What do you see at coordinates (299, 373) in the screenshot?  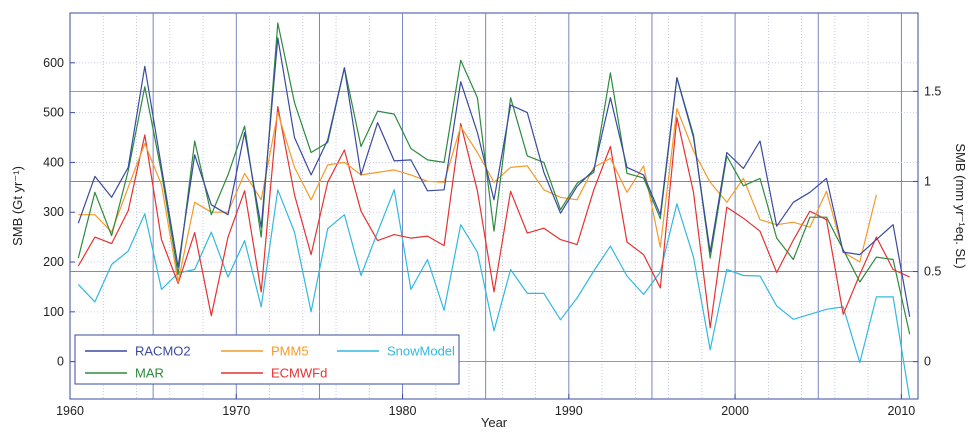 I see `legend-label: ECMWFd` at bounding box center [299, 373].